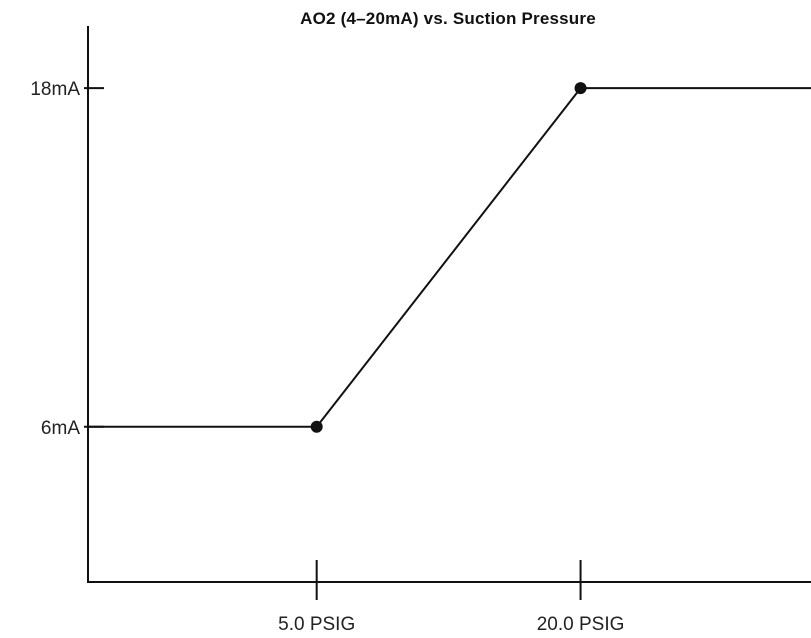  Describe the element at coordinates (581, 624) in the screenshot. I see `x-tick-label: 20.0 PSIG` at that location.